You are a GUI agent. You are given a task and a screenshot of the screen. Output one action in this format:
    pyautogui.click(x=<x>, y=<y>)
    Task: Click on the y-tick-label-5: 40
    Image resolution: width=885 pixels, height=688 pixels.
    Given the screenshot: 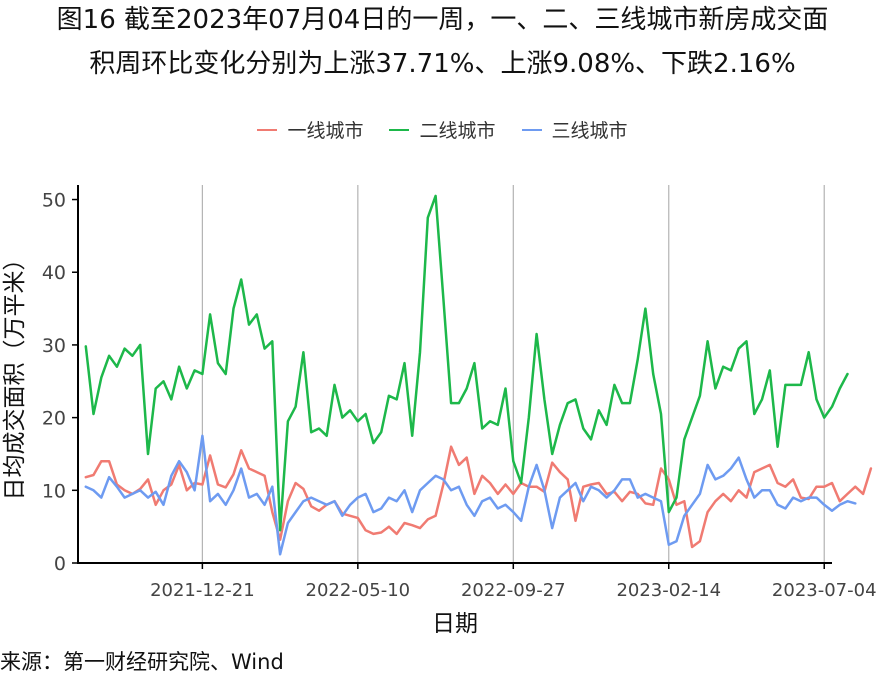 What is the action you would take?
    pyautogui.click(x=54, y=273)
    